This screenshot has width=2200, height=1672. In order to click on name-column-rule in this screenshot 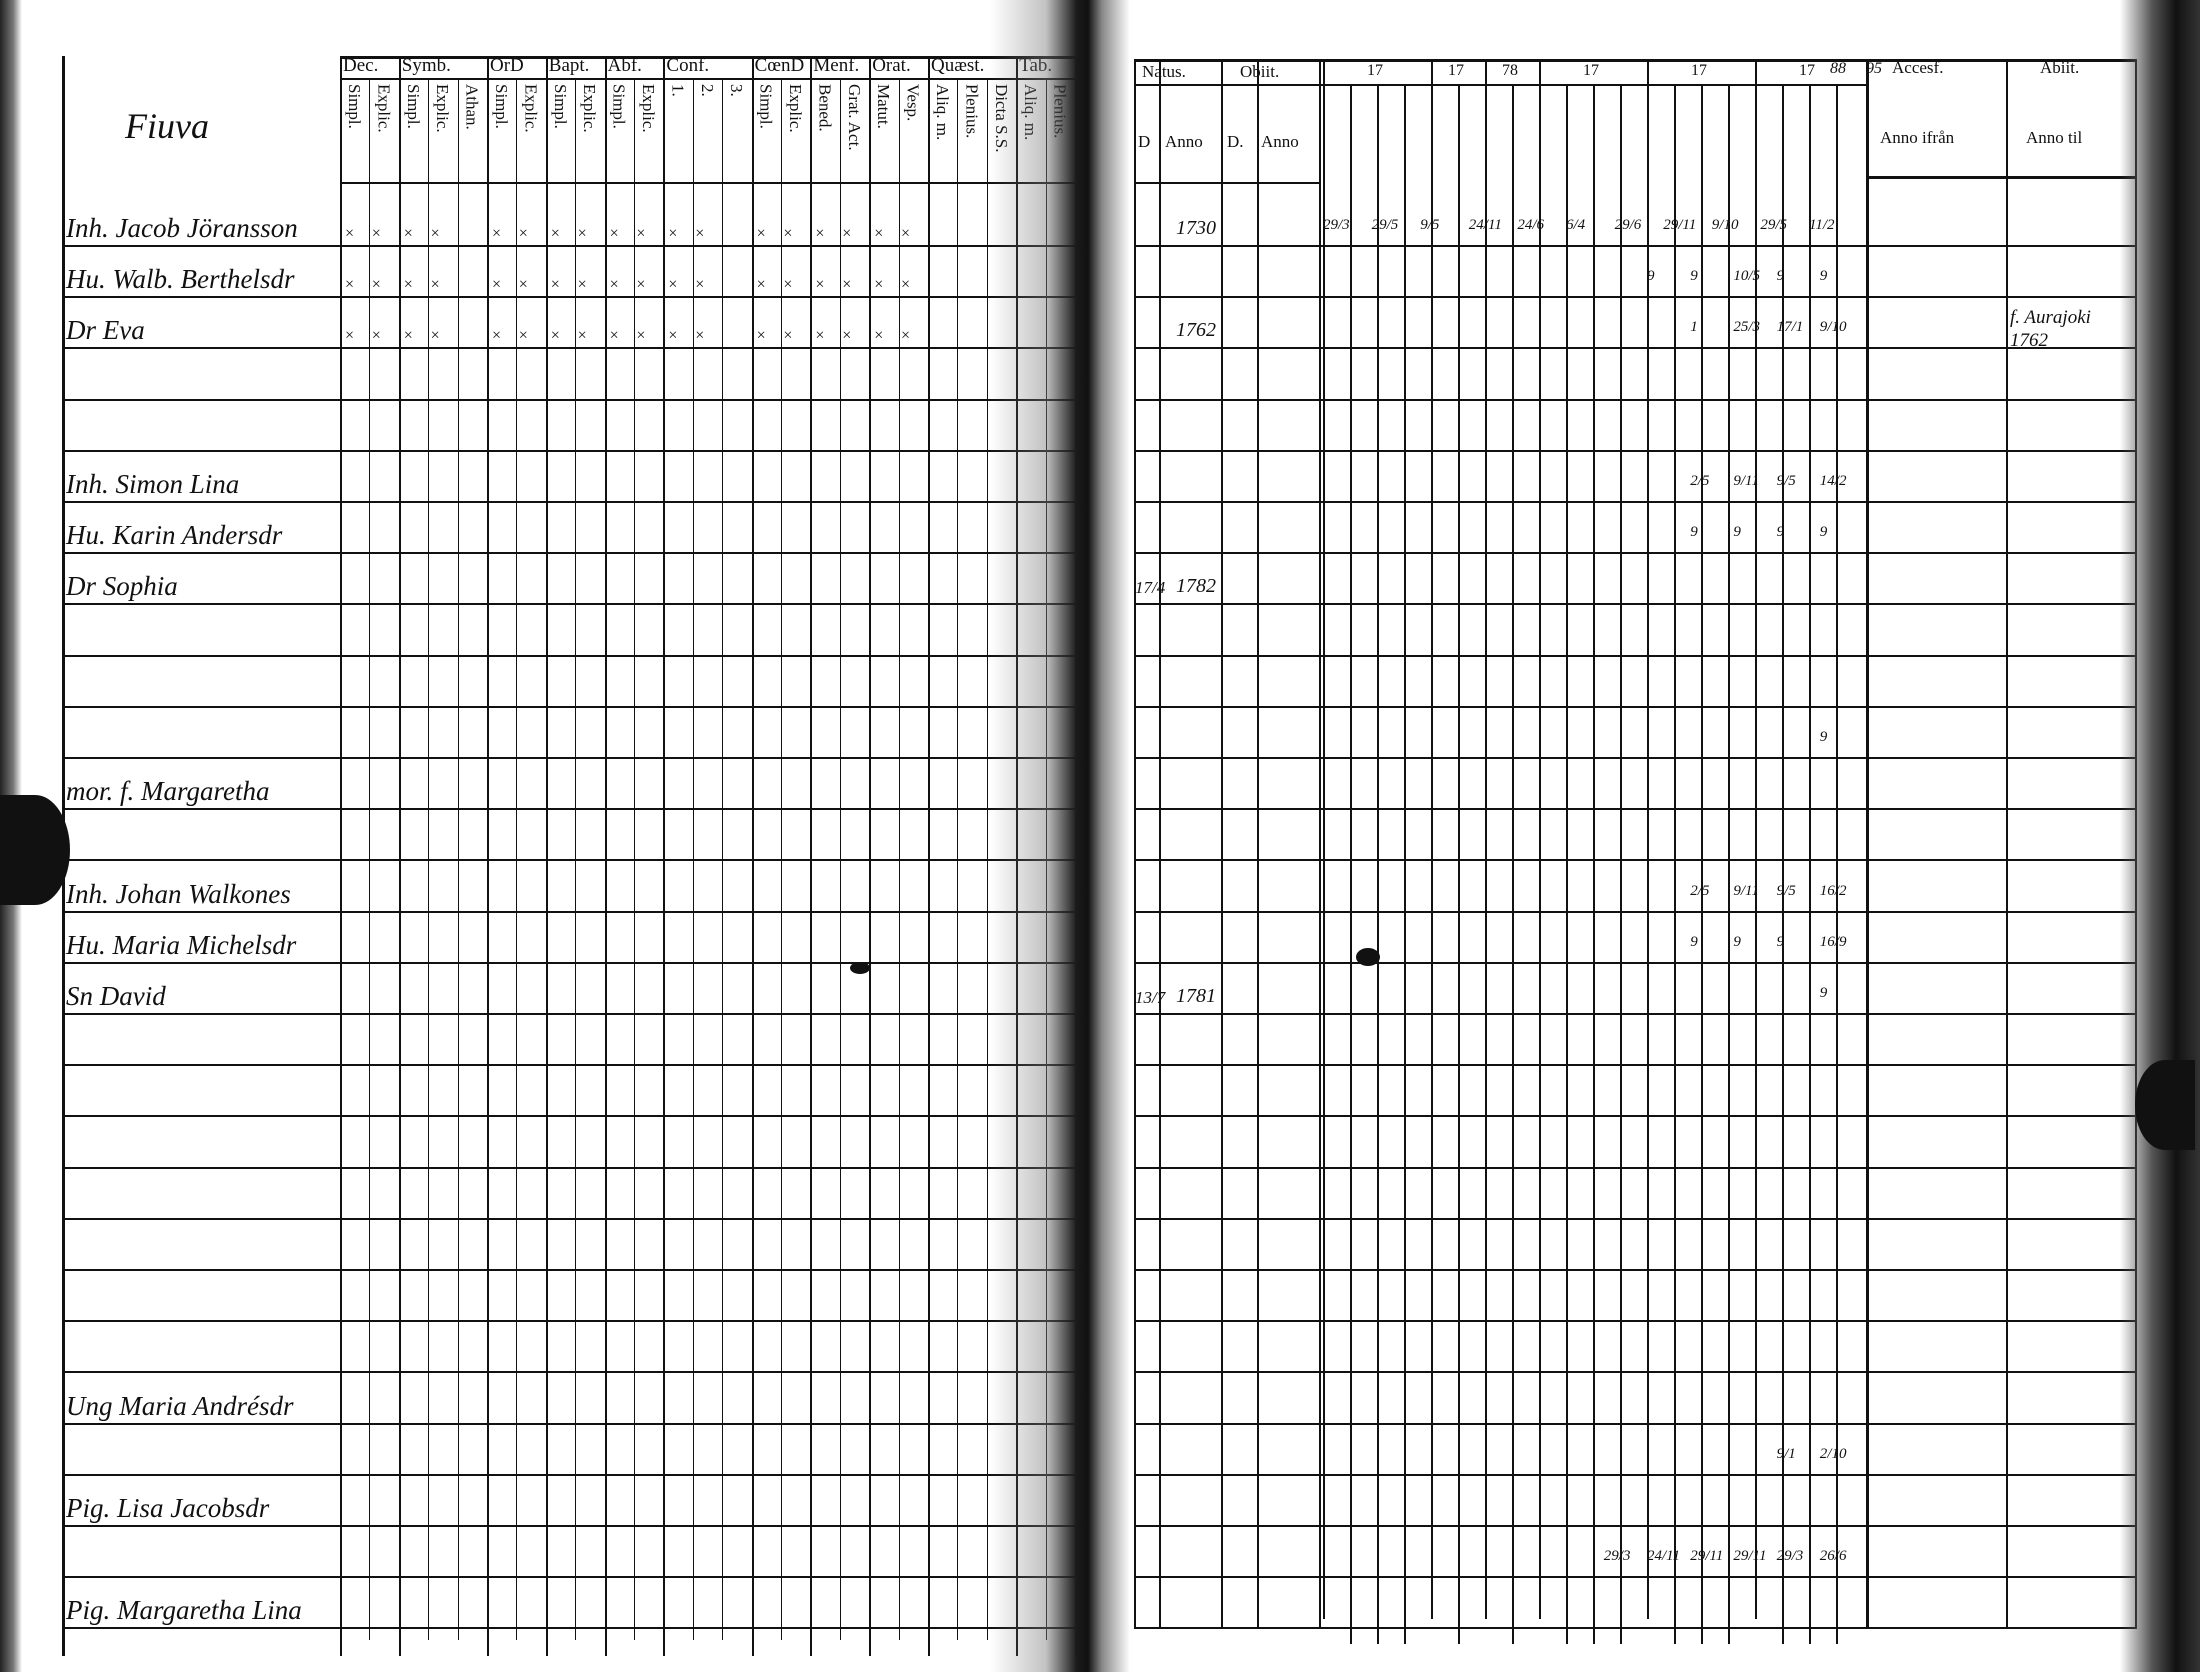, I will do `click(341, 856)`.